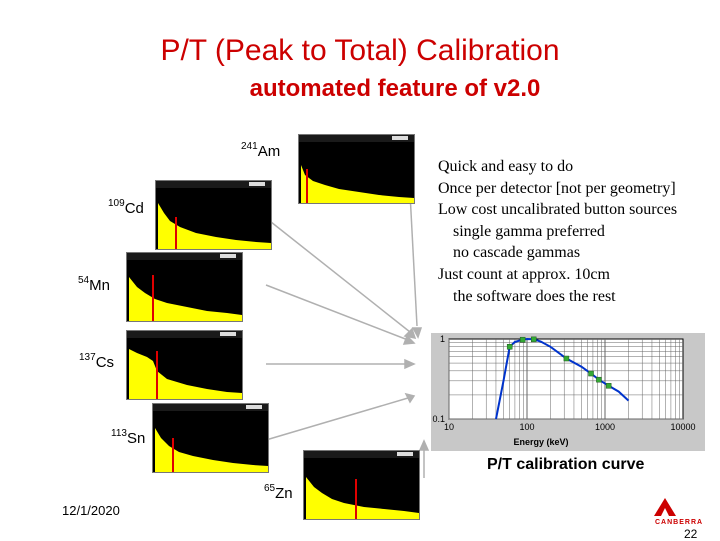 The width and height of the screenshot is (720, 541). I want to click on canberra-logo-icon, so click(665, 507).